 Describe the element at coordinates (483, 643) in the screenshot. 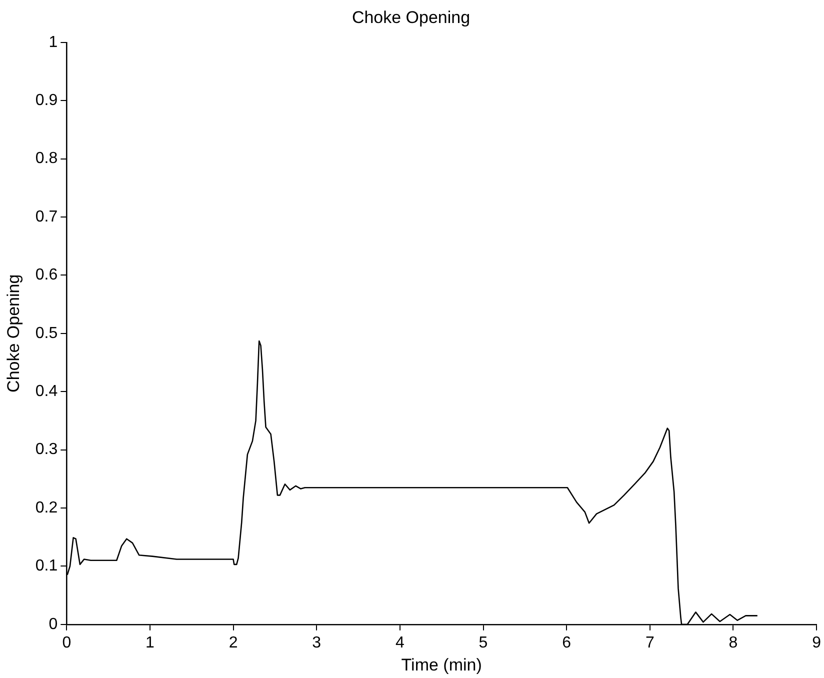

I see `x-tick-label: 5` at that location.